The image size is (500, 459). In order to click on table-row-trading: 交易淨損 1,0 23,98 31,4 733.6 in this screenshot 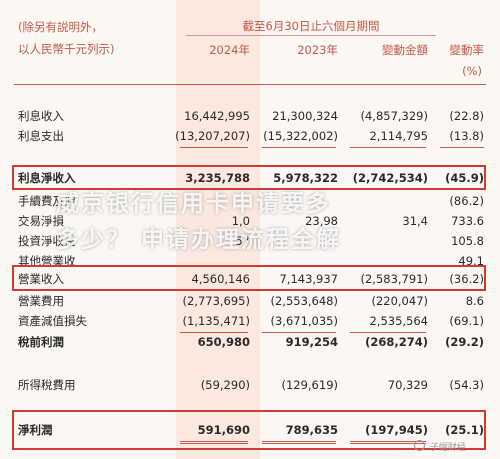, I will do `click(250, 221)`.